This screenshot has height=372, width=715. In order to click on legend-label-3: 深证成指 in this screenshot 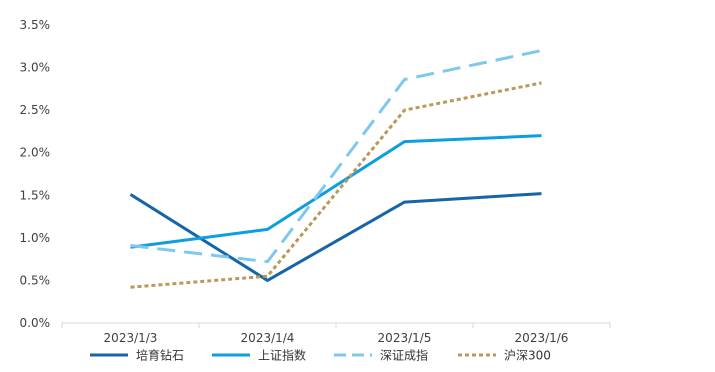, I will do `click(404, 355)`.